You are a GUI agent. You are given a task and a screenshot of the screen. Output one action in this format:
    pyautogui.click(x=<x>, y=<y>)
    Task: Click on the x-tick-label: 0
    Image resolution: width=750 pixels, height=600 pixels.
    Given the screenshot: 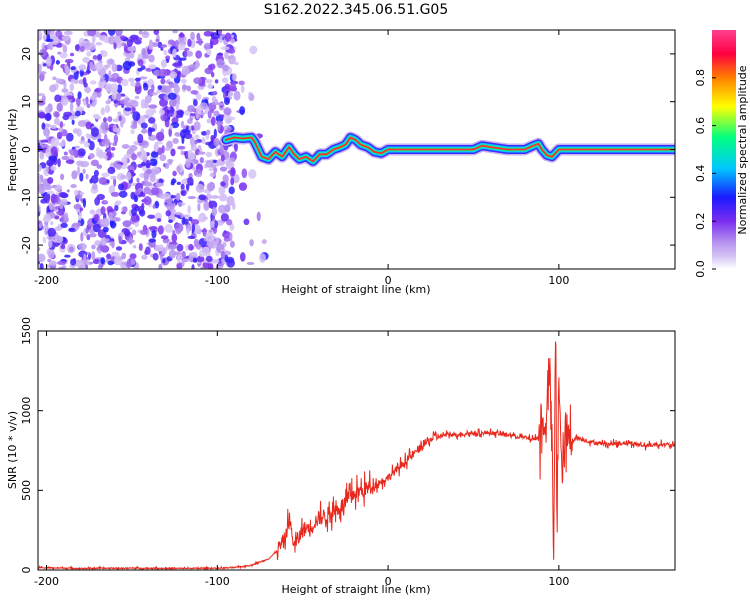 What is the action you would take?
    pyautogui.click(x=388, y=280)
    